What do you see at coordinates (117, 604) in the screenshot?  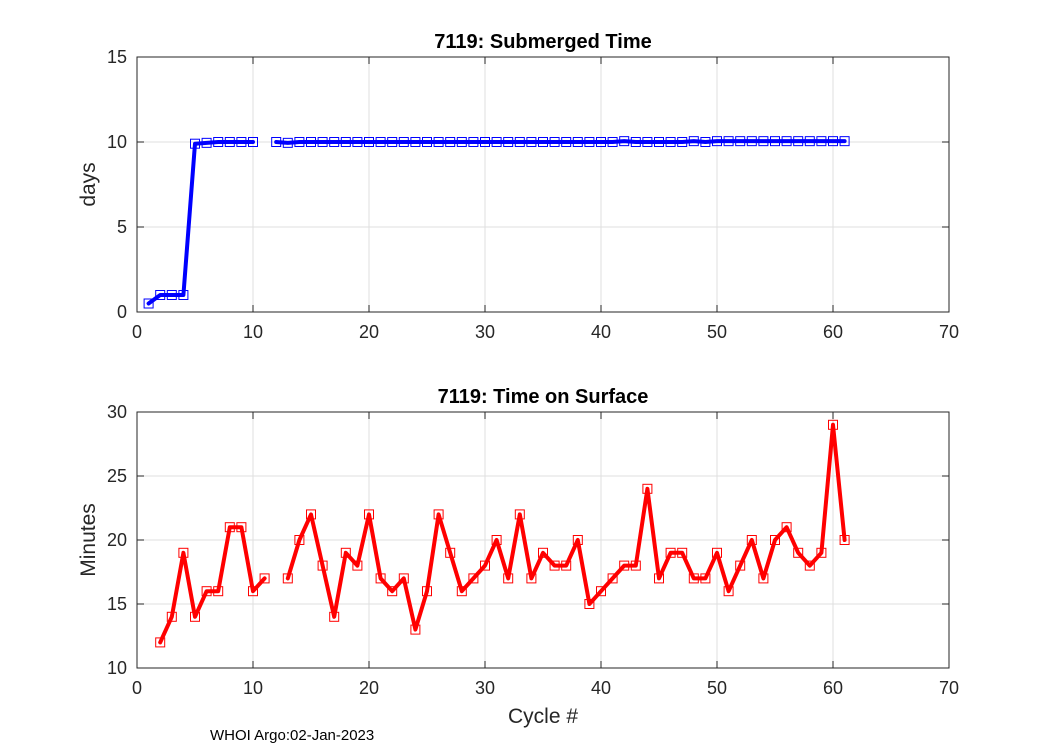 I see `y-tick-label: 15` at bounding box center [117, 604].